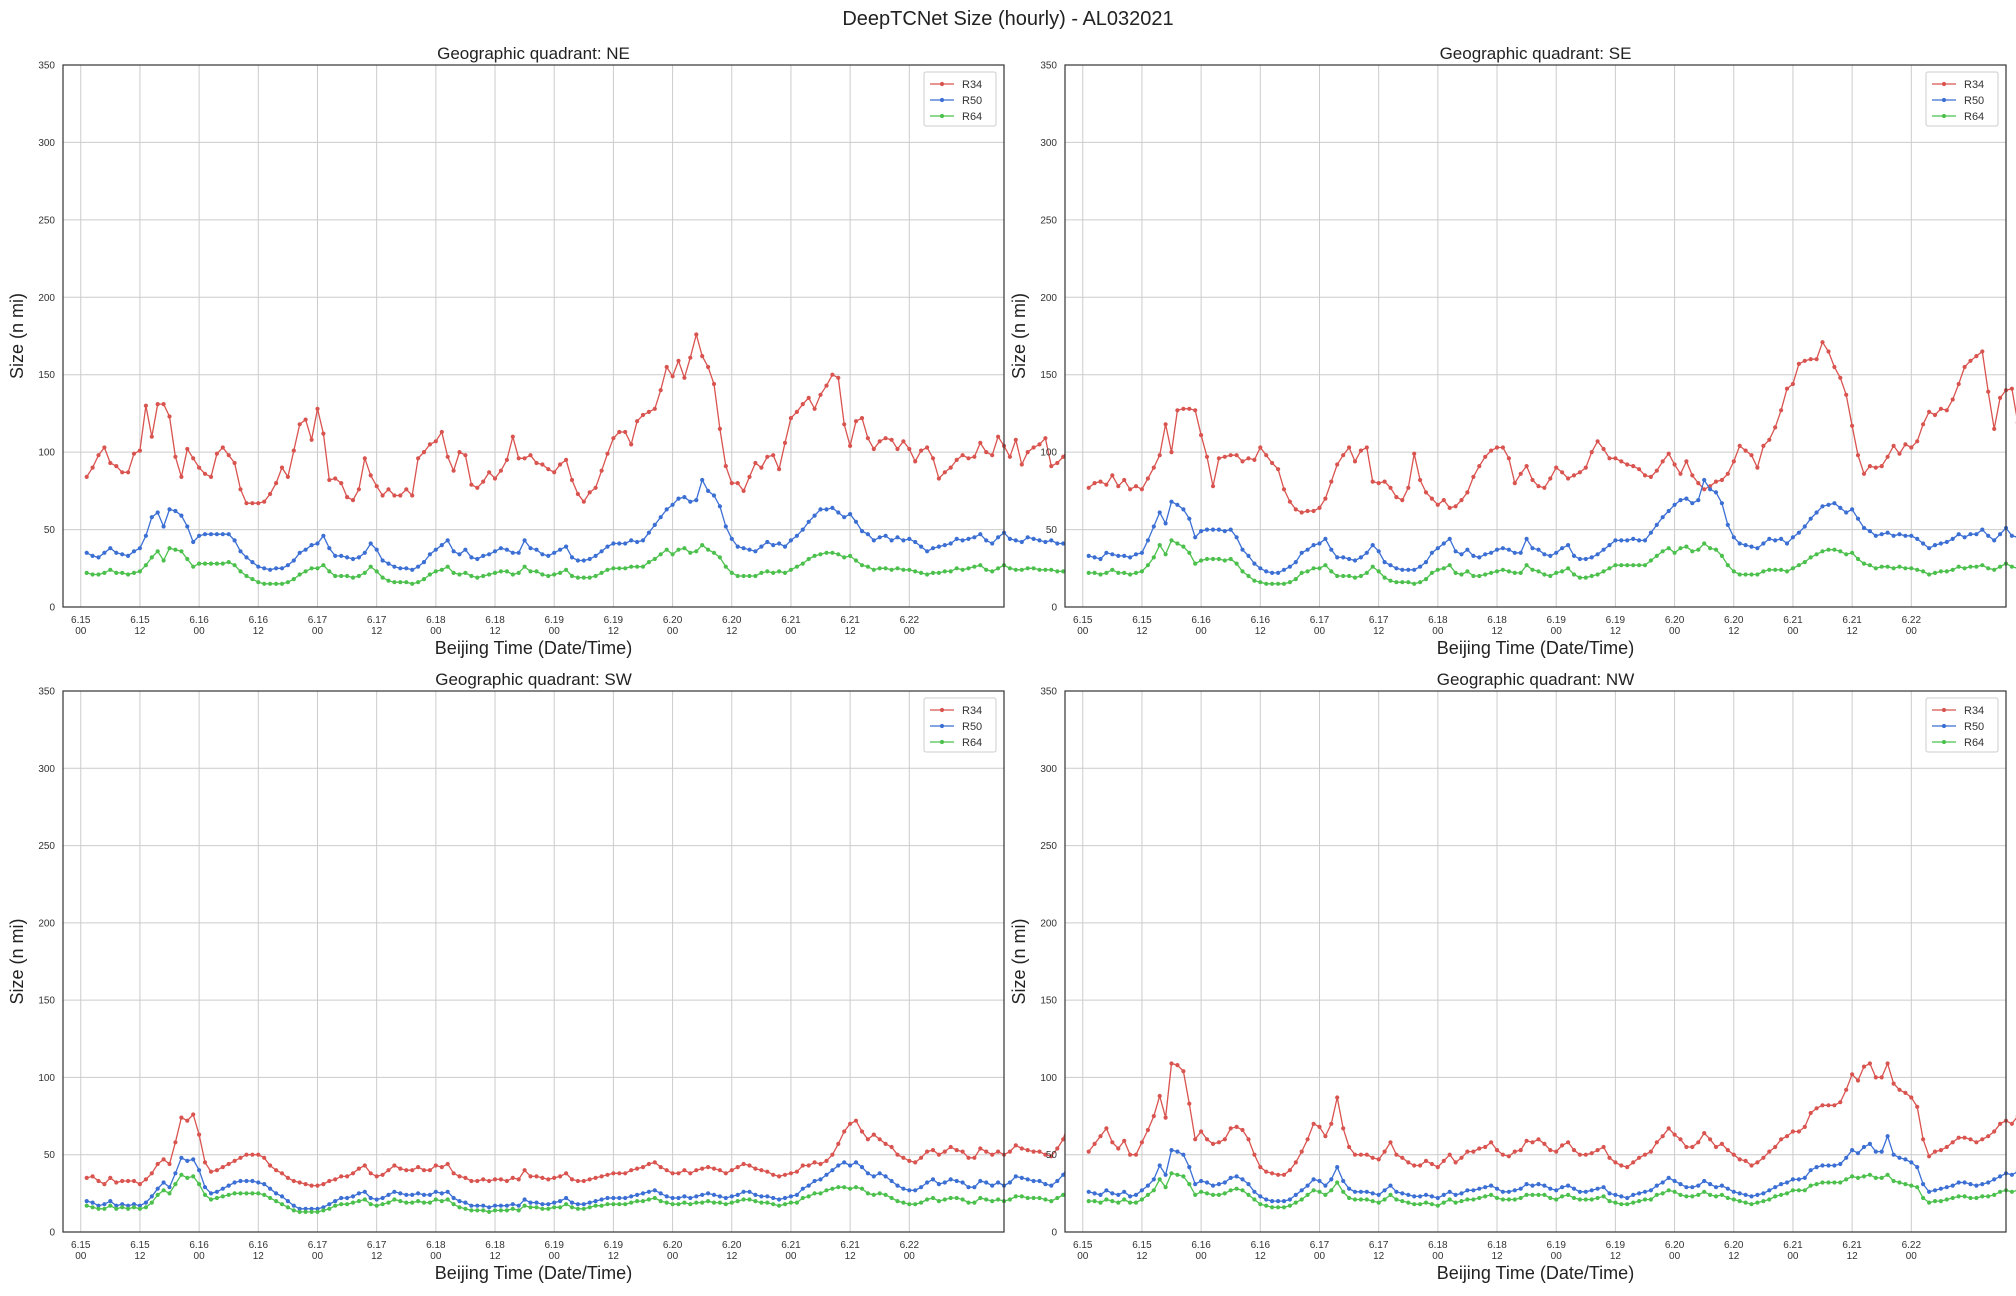 The image size is (2016, 1296). Describe the element at coordinates (1551, 1190) in the screenshot. I see `series-markers-r64` at that location.